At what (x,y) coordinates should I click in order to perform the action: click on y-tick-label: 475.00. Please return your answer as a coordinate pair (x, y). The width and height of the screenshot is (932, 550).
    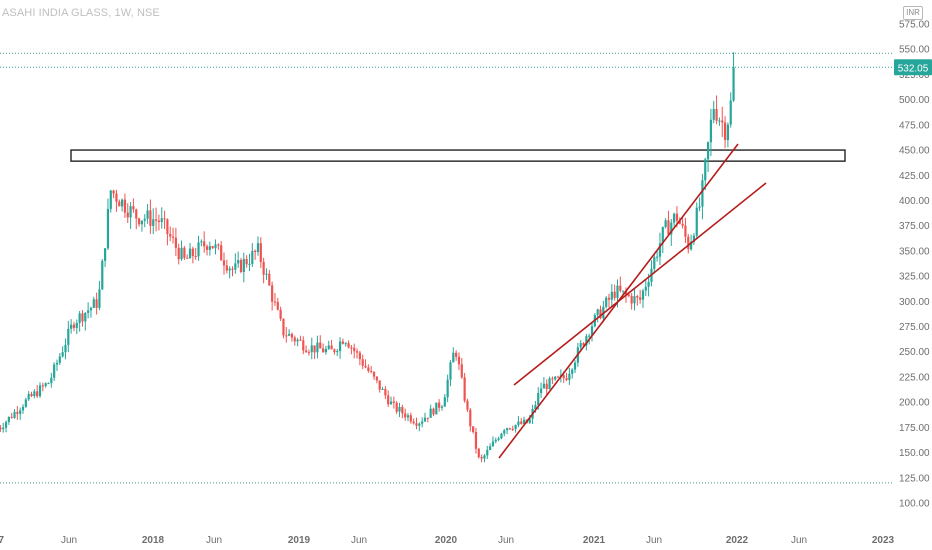
    Looking at the image, I should click on (914, 125).